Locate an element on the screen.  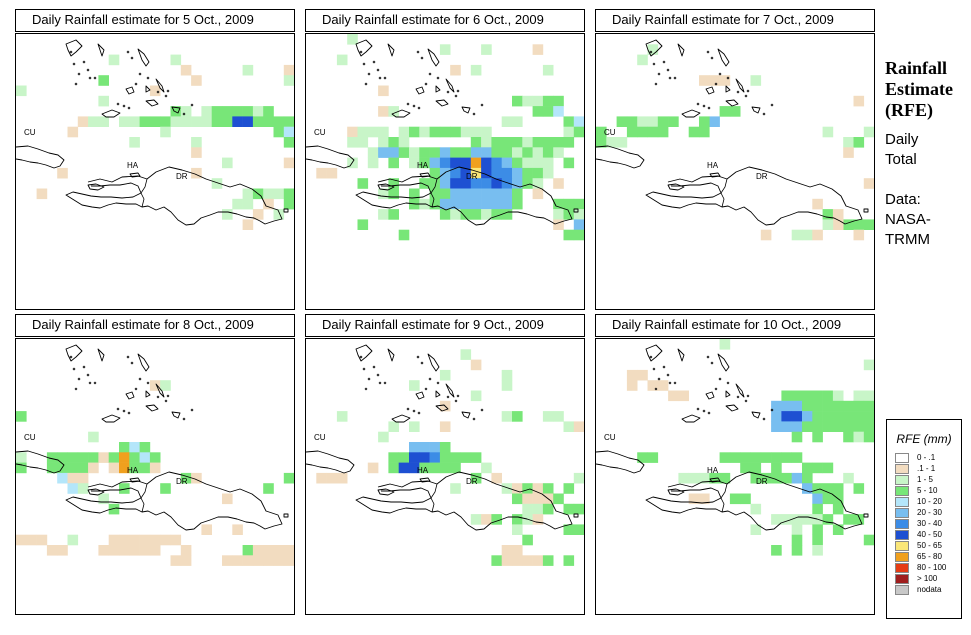
legend-label: 20 - 30 is located at coordinates (929, 512).